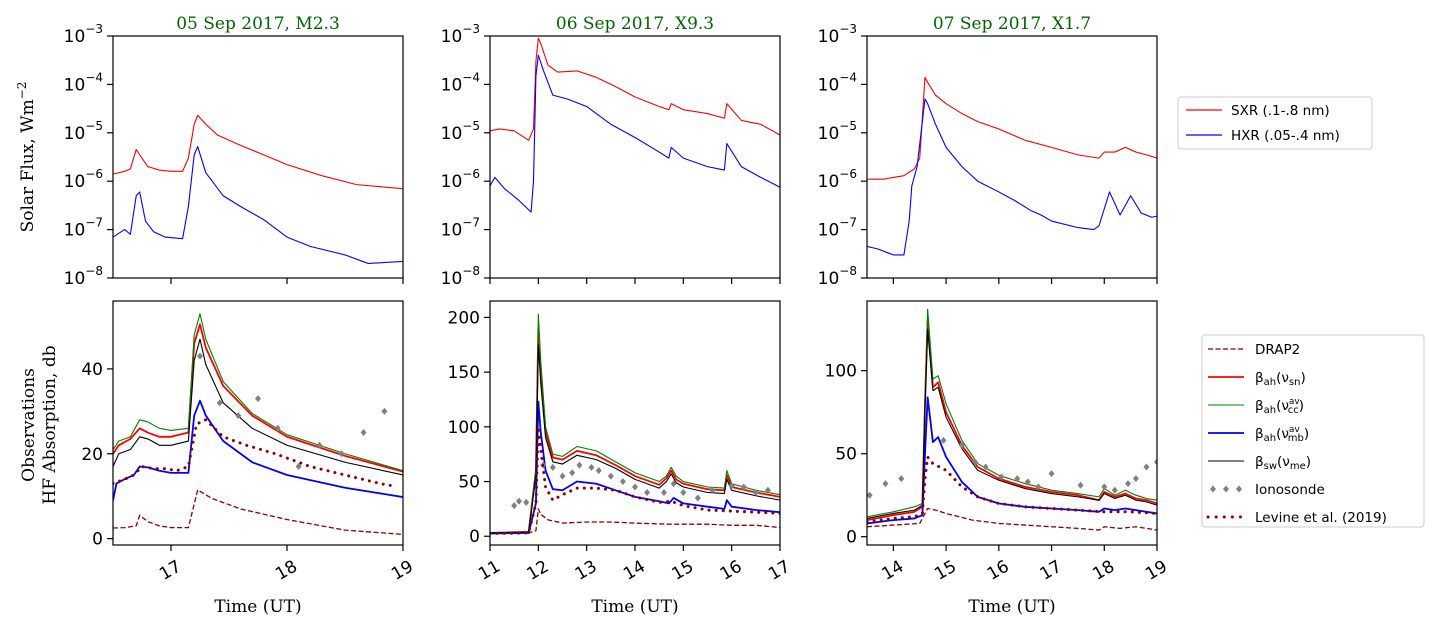  Describe the element at coordinates (50, 424) in the screenshot. I see `absorption-y-axis-label-2: HF Absorption, db` at that location.